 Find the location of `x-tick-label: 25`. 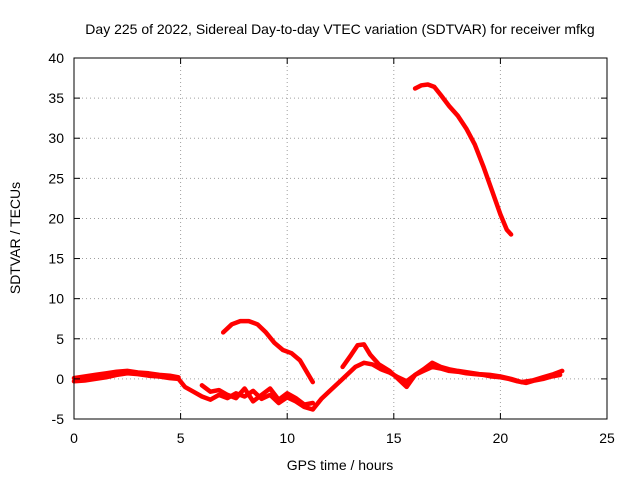

x-tick-label: 25 is located at coordinates (607, 438).